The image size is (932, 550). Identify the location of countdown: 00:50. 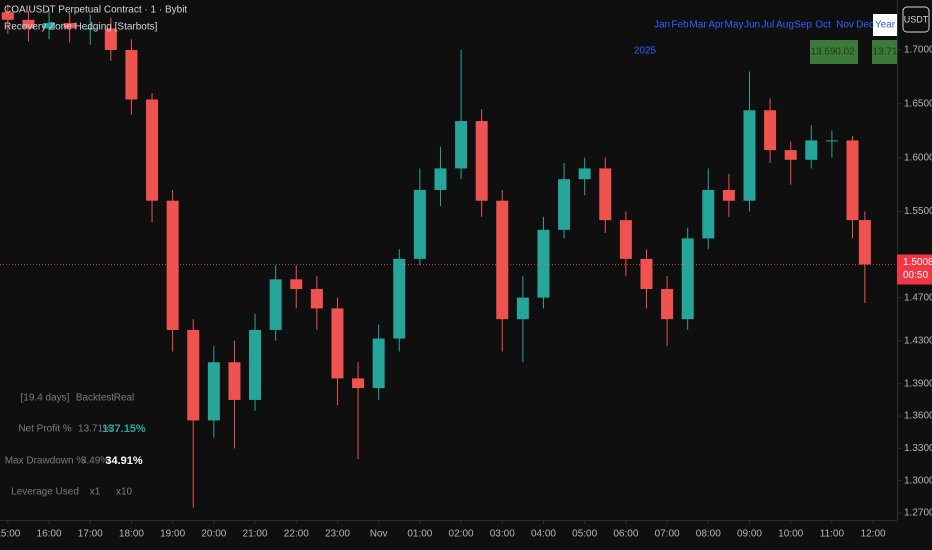
(915, 275).